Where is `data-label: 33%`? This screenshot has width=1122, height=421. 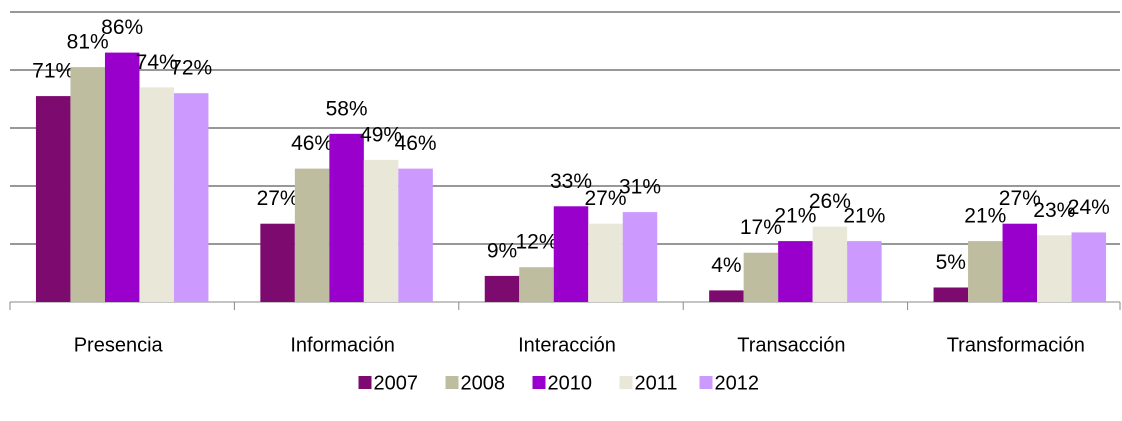
data-label: 33% is located at coordinates (571, 181).